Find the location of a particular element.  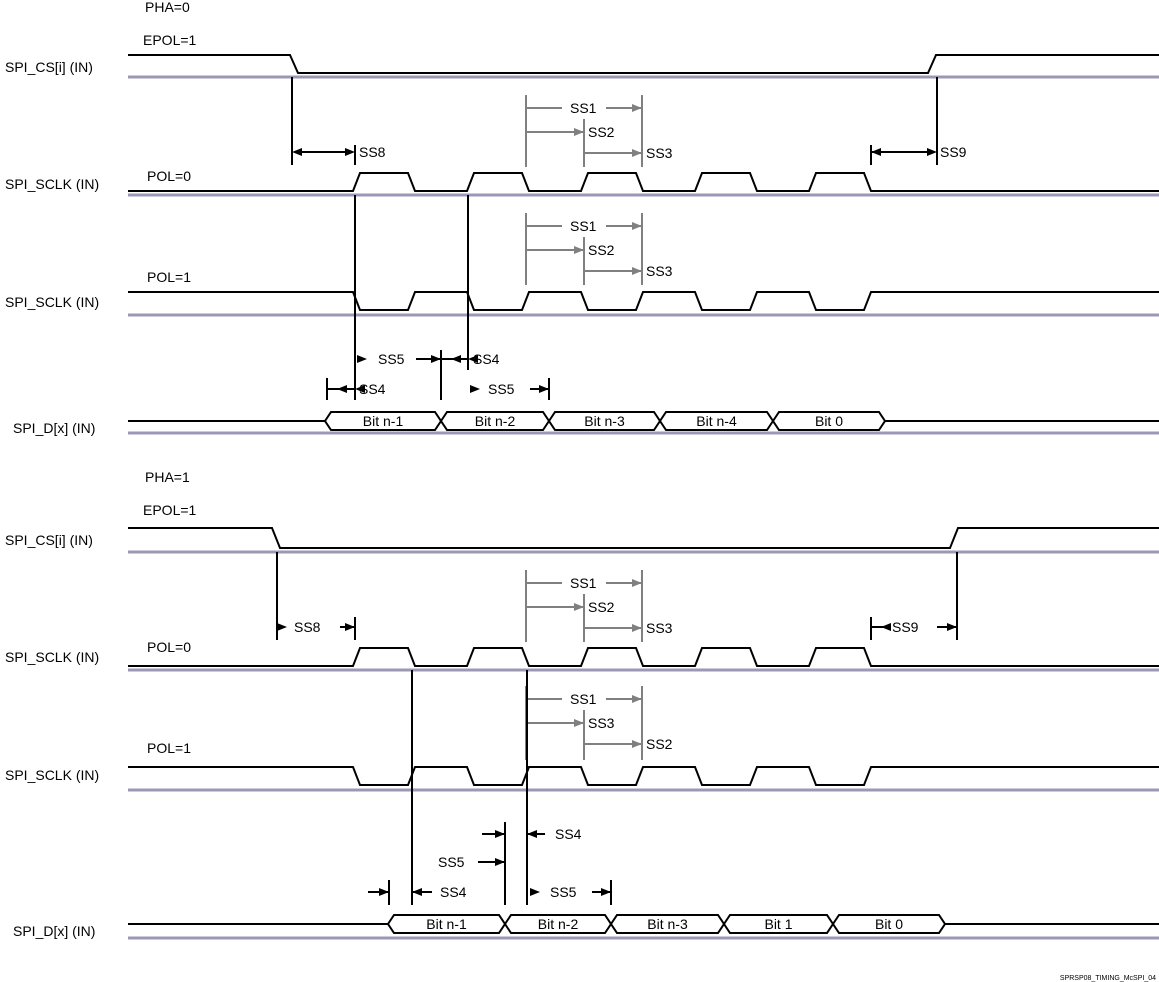

figure-id-label: SPRSP08_TIMING_McSPI_04 is located at coordinates (1108, 978).